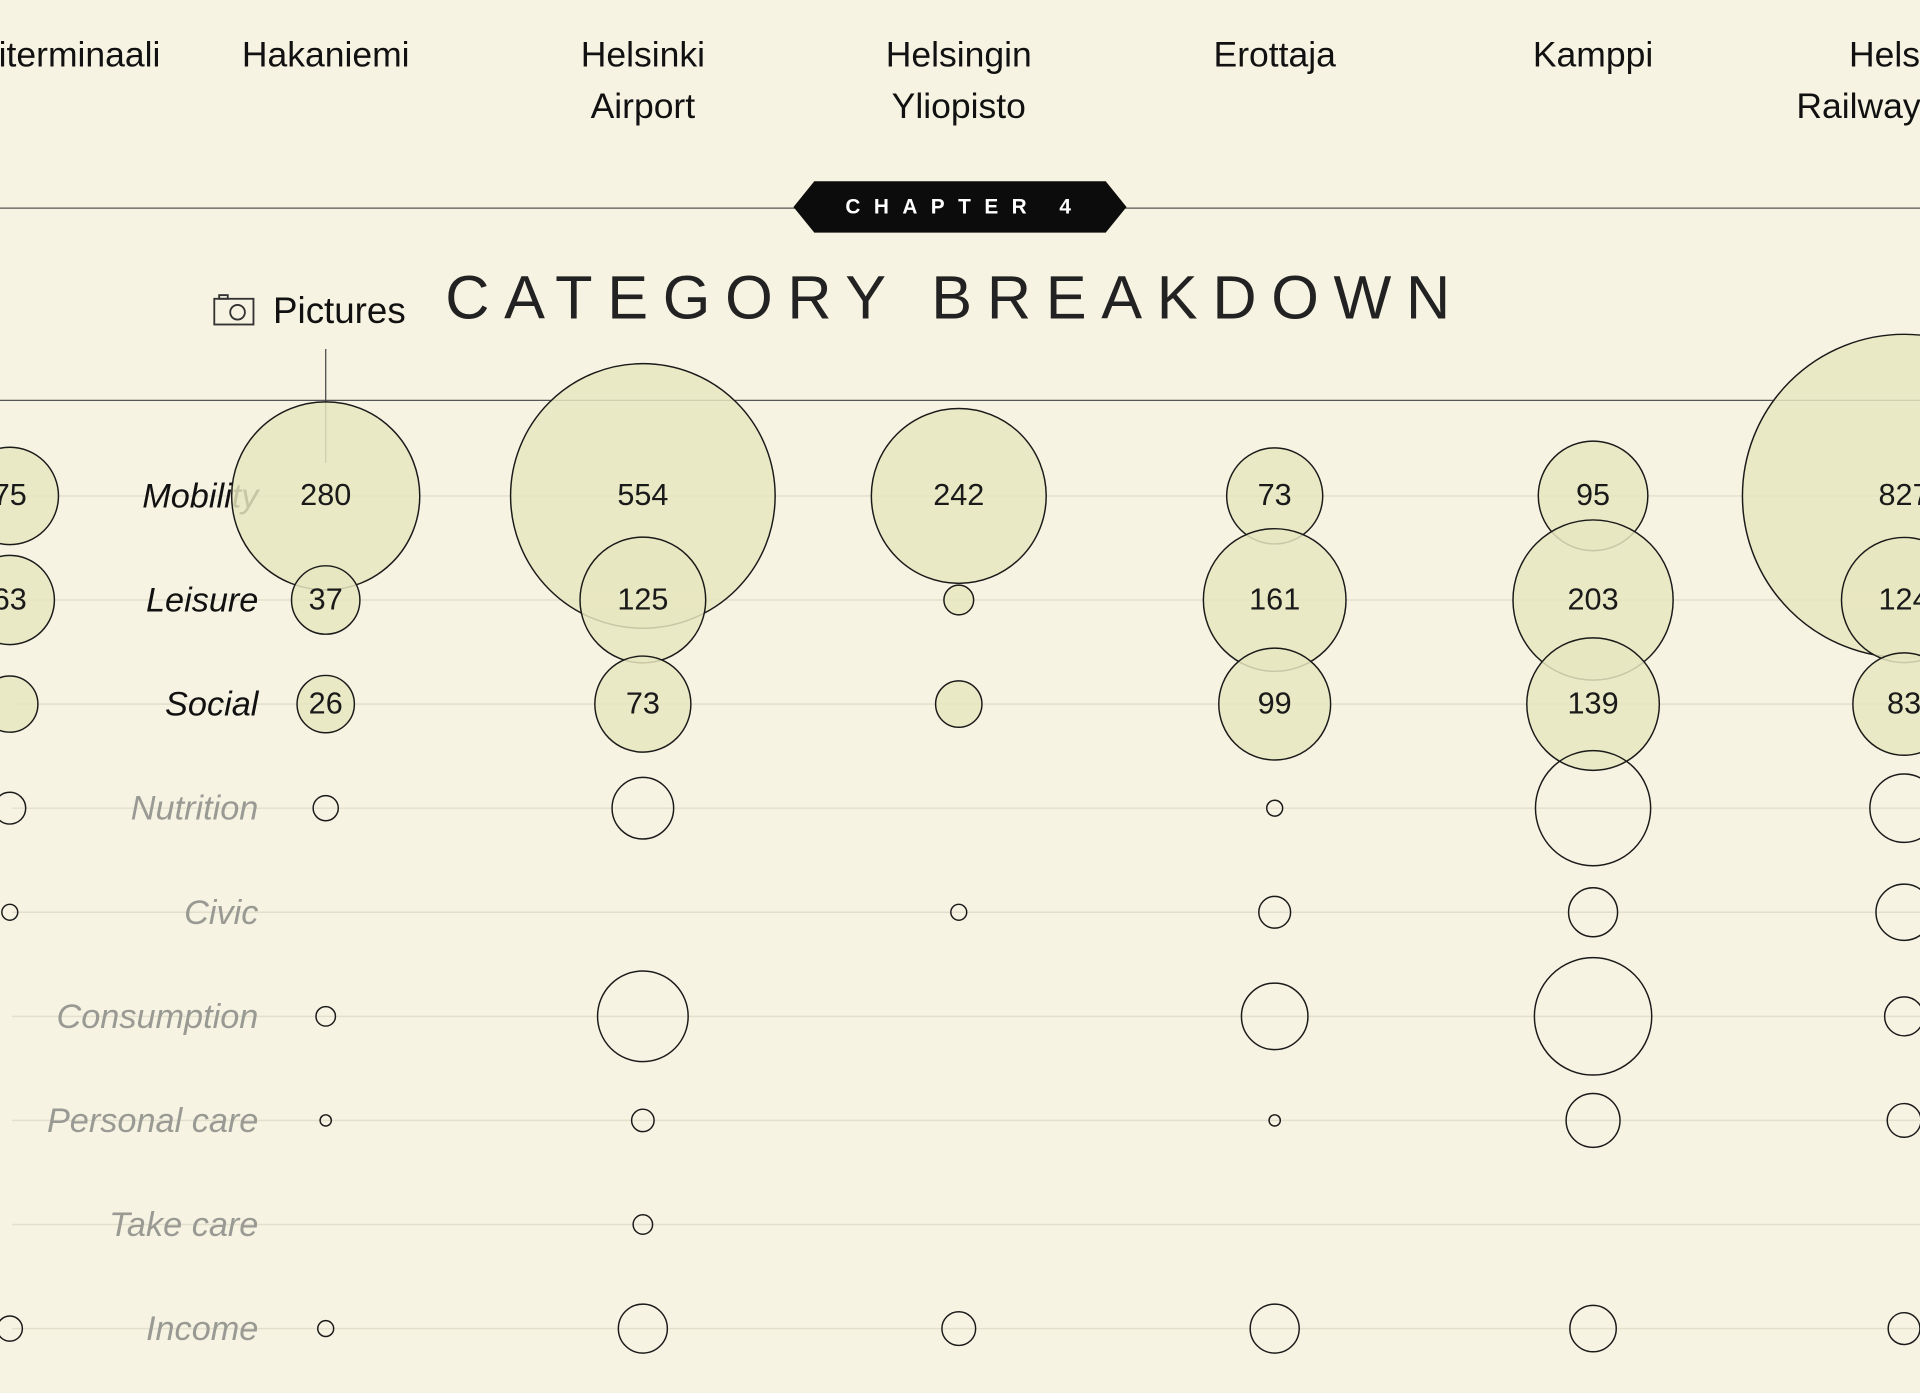 The height and width of the screenshot is (1393, 1920). Describe the element at coordinates (1899, 599) in the screenshot. I see `value-label: 124` at that location.